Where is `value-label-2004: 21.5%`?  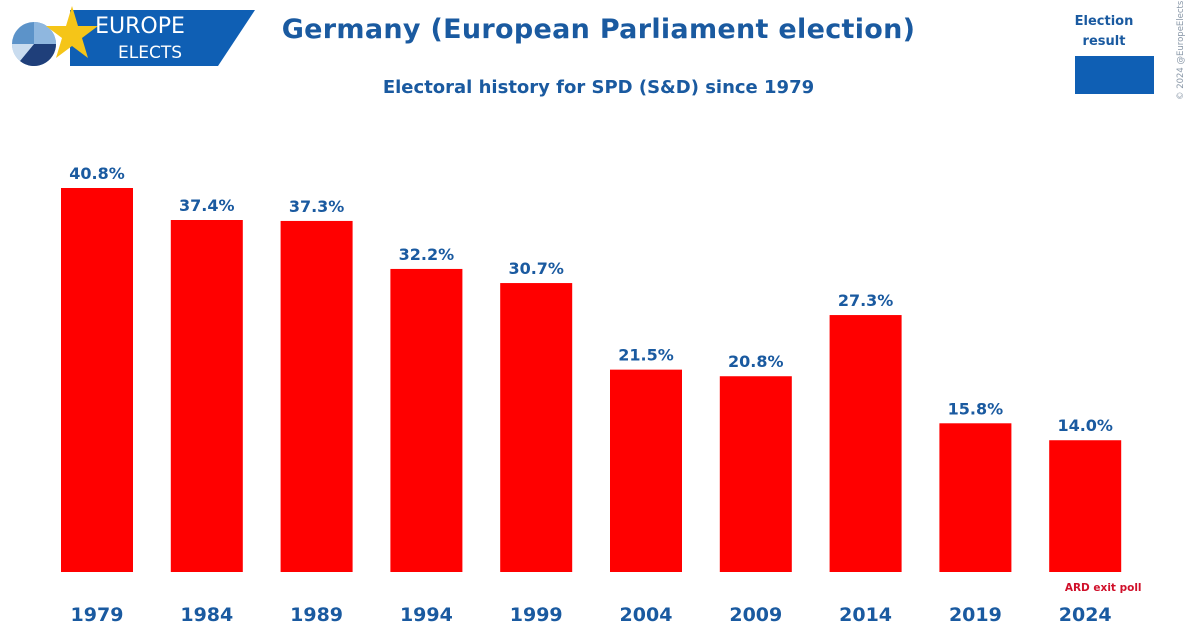 value-label-2004: 21.5% is located at coordinates (646, 355).